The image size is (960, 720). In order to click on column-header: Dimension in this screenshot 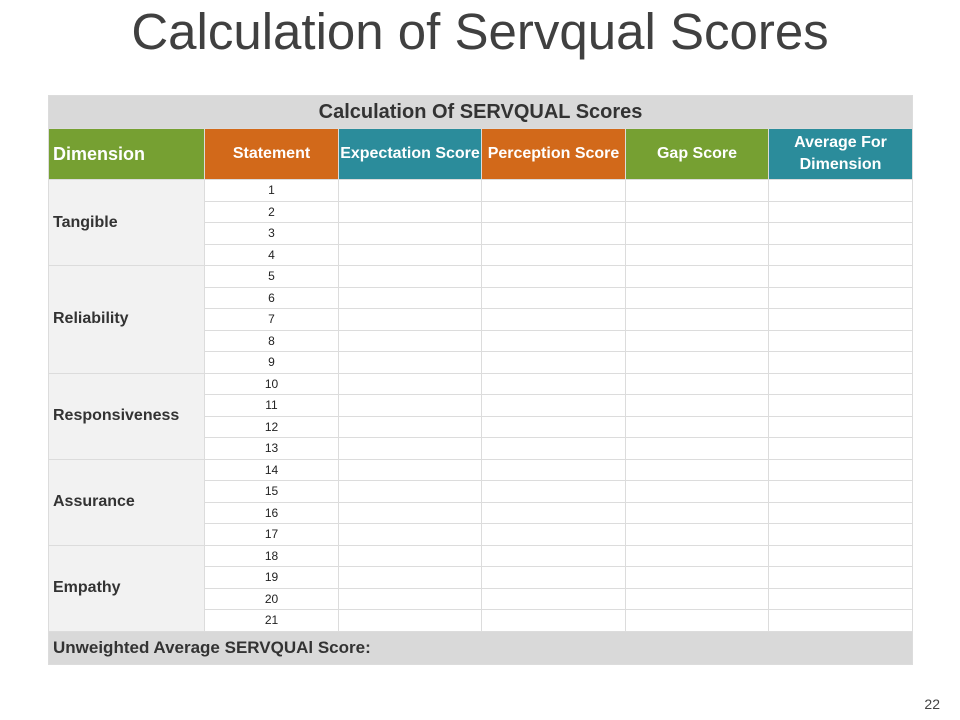, I will do `click(126, 154)`.